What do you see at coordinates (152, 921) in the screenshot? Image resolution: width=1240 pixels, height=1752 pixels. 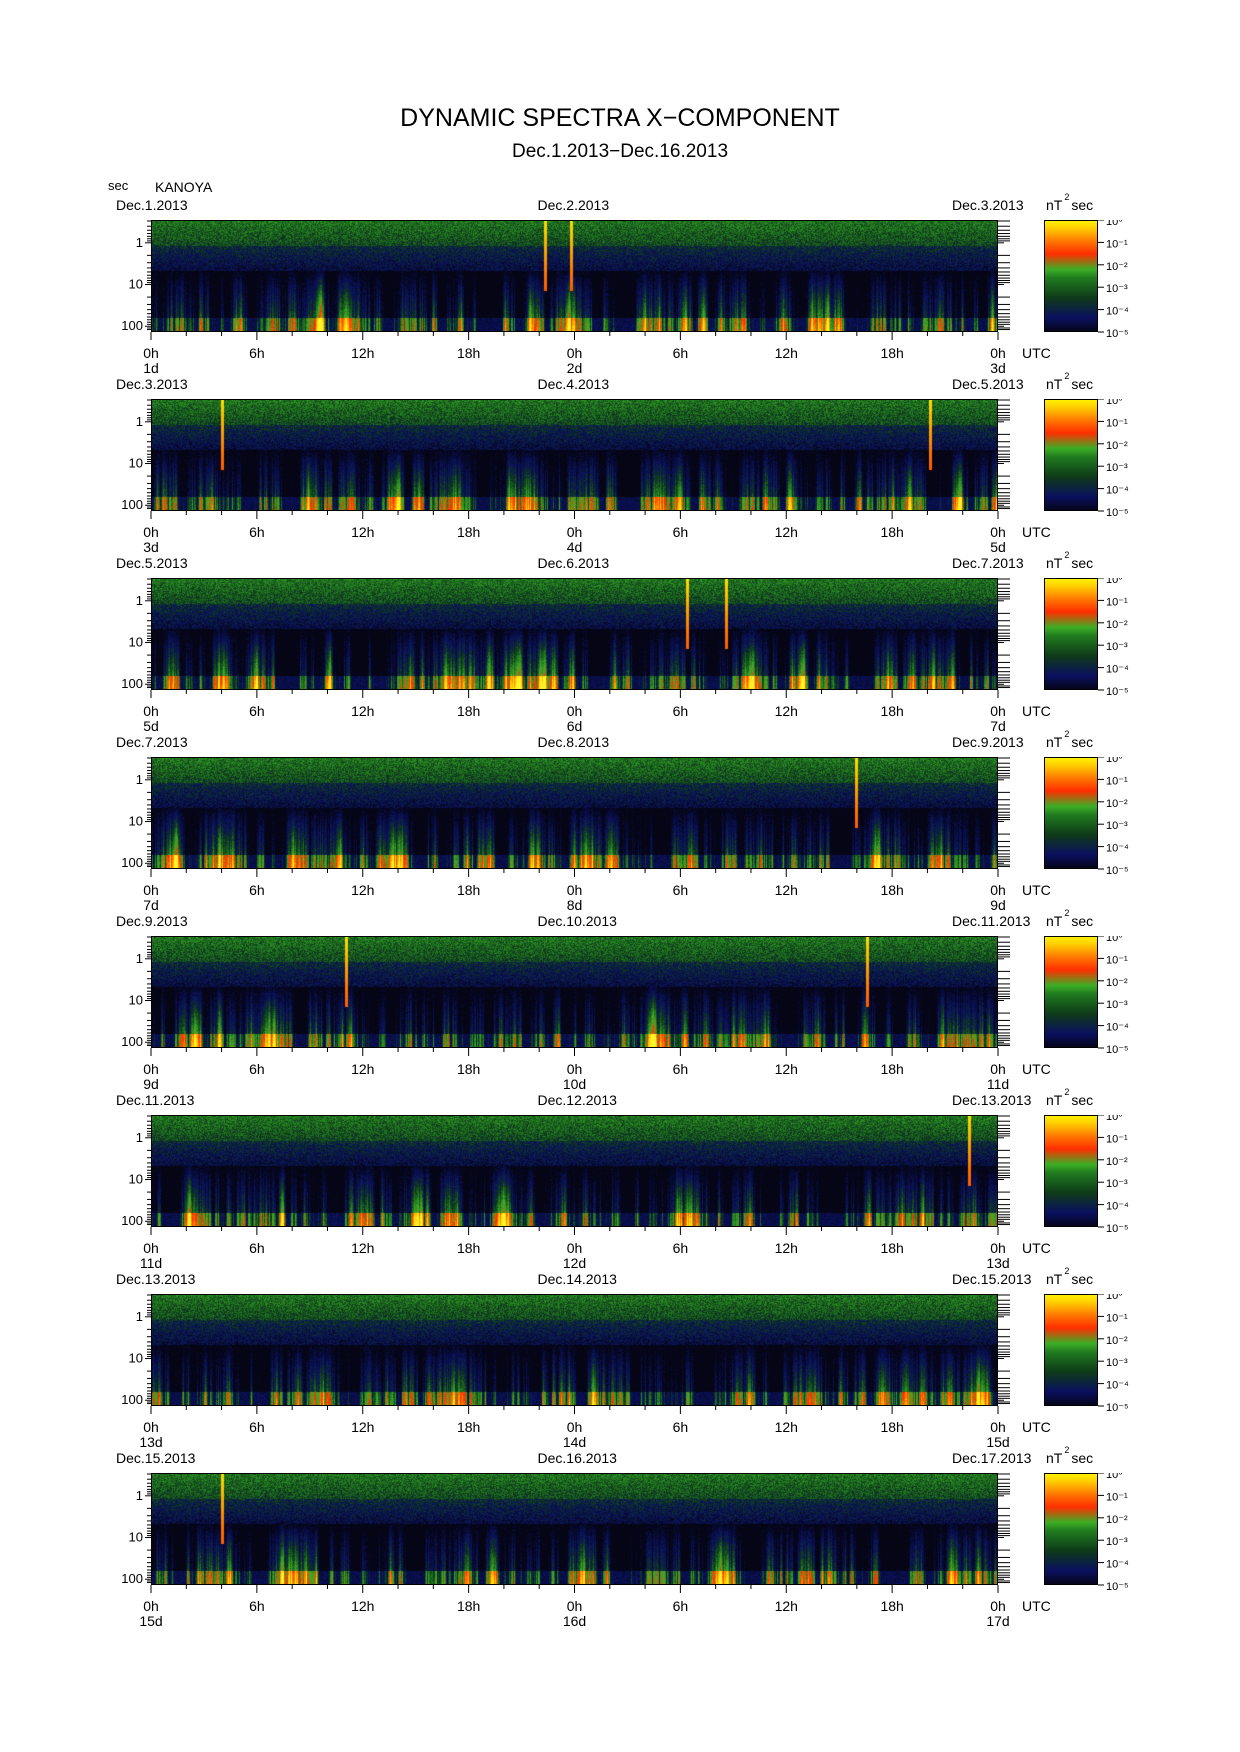 I see `panel-start-date: Dec.9.2013` at bounding box center [152, 921].